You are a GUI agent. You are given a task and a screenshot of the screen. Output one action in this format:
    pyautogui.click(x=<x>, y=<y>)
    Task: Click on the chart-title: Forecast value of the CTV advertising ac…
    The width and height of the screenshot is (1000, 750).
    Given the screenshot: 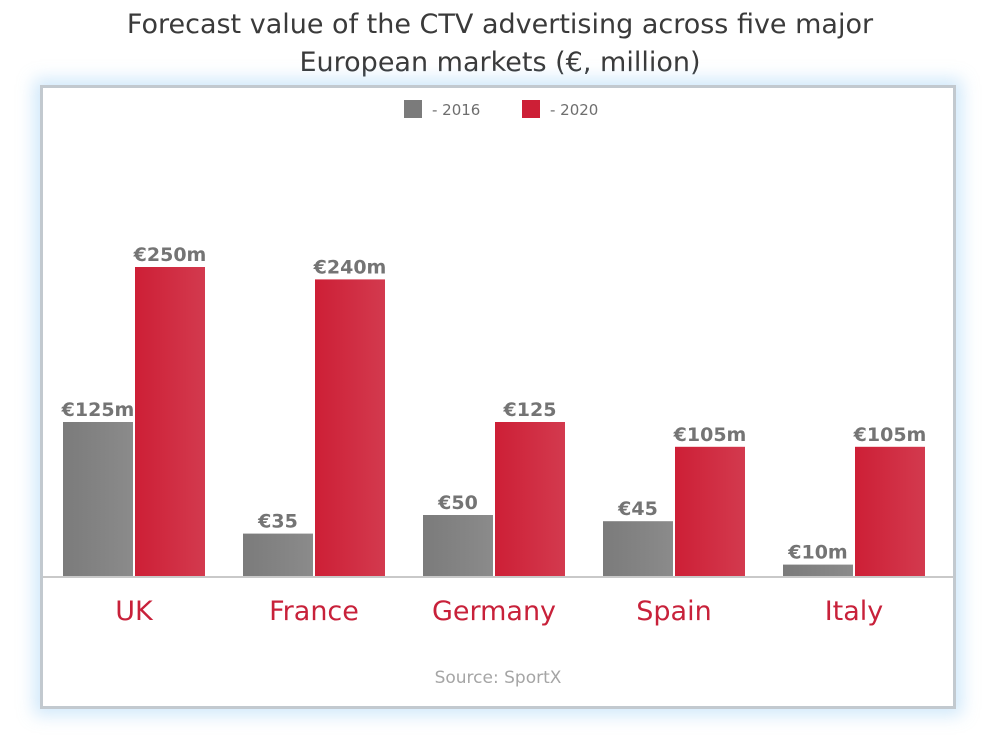 What is the action you would take?
    pyautogui.click(x=500, y=44)
    